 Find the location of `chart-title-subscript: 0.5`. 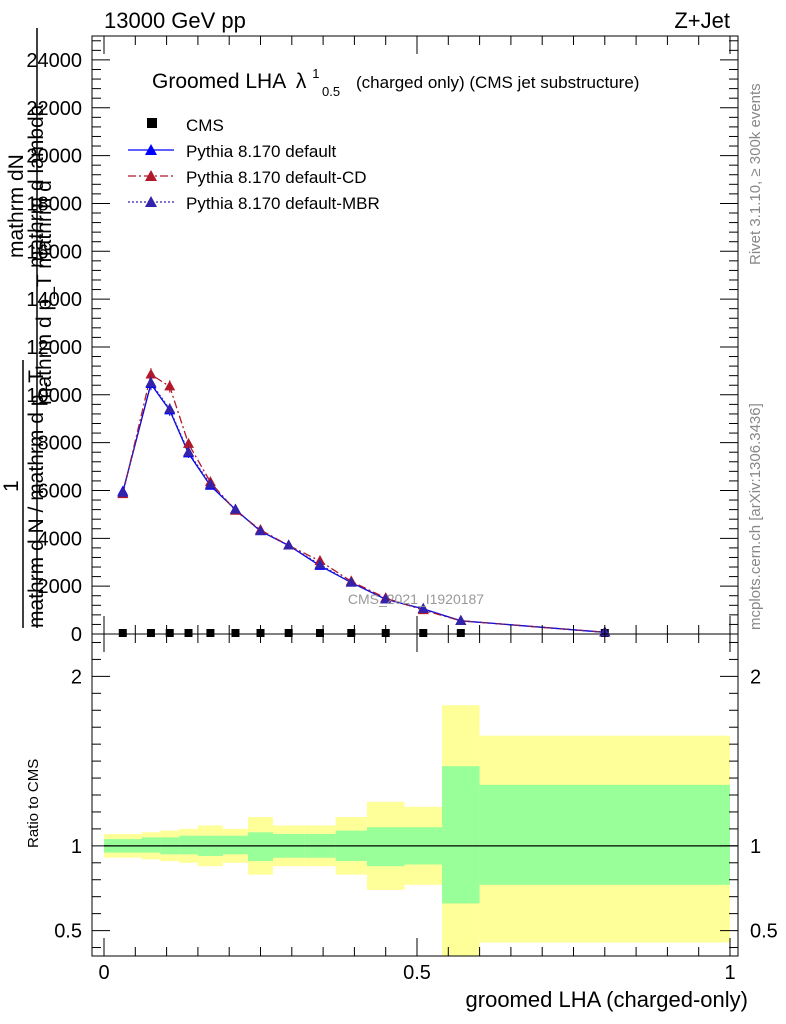

chart-title-subscript: 0.5 is located at coordinates (331, 91).